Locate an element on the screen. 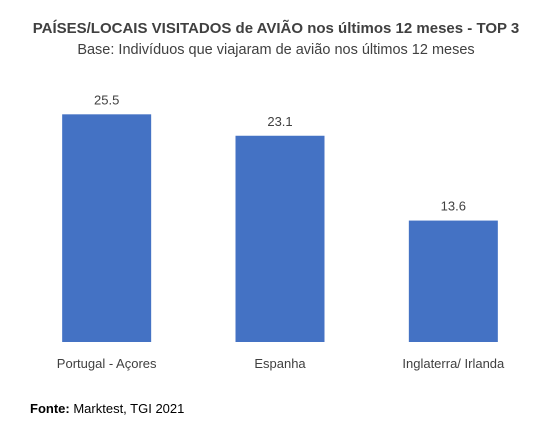 This screenshot has height=429, width=552. category-label-1: Espanha is located at coordinates (280, 363).